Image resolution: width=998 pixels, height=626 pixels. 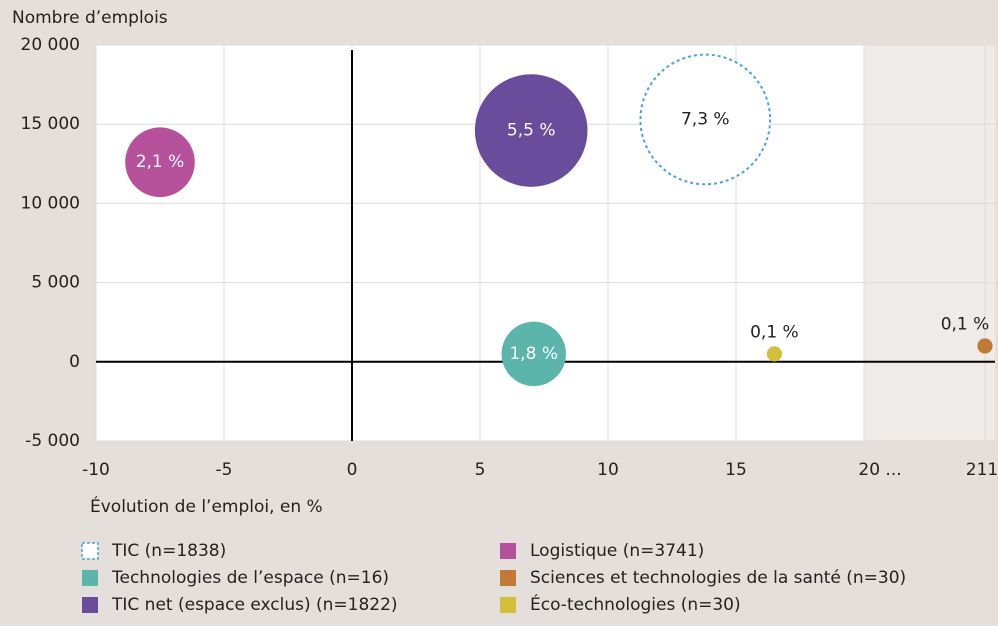 I want to click on data-label: 7,3 %, so click(x=705, y=119).